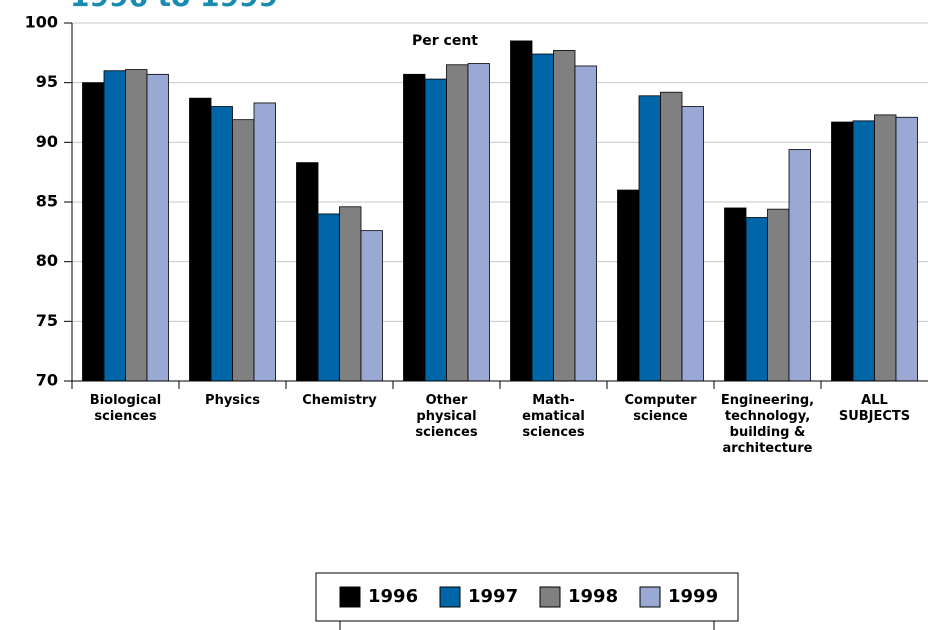  I want to click on y-tick-label: 90, so click(47, 141).